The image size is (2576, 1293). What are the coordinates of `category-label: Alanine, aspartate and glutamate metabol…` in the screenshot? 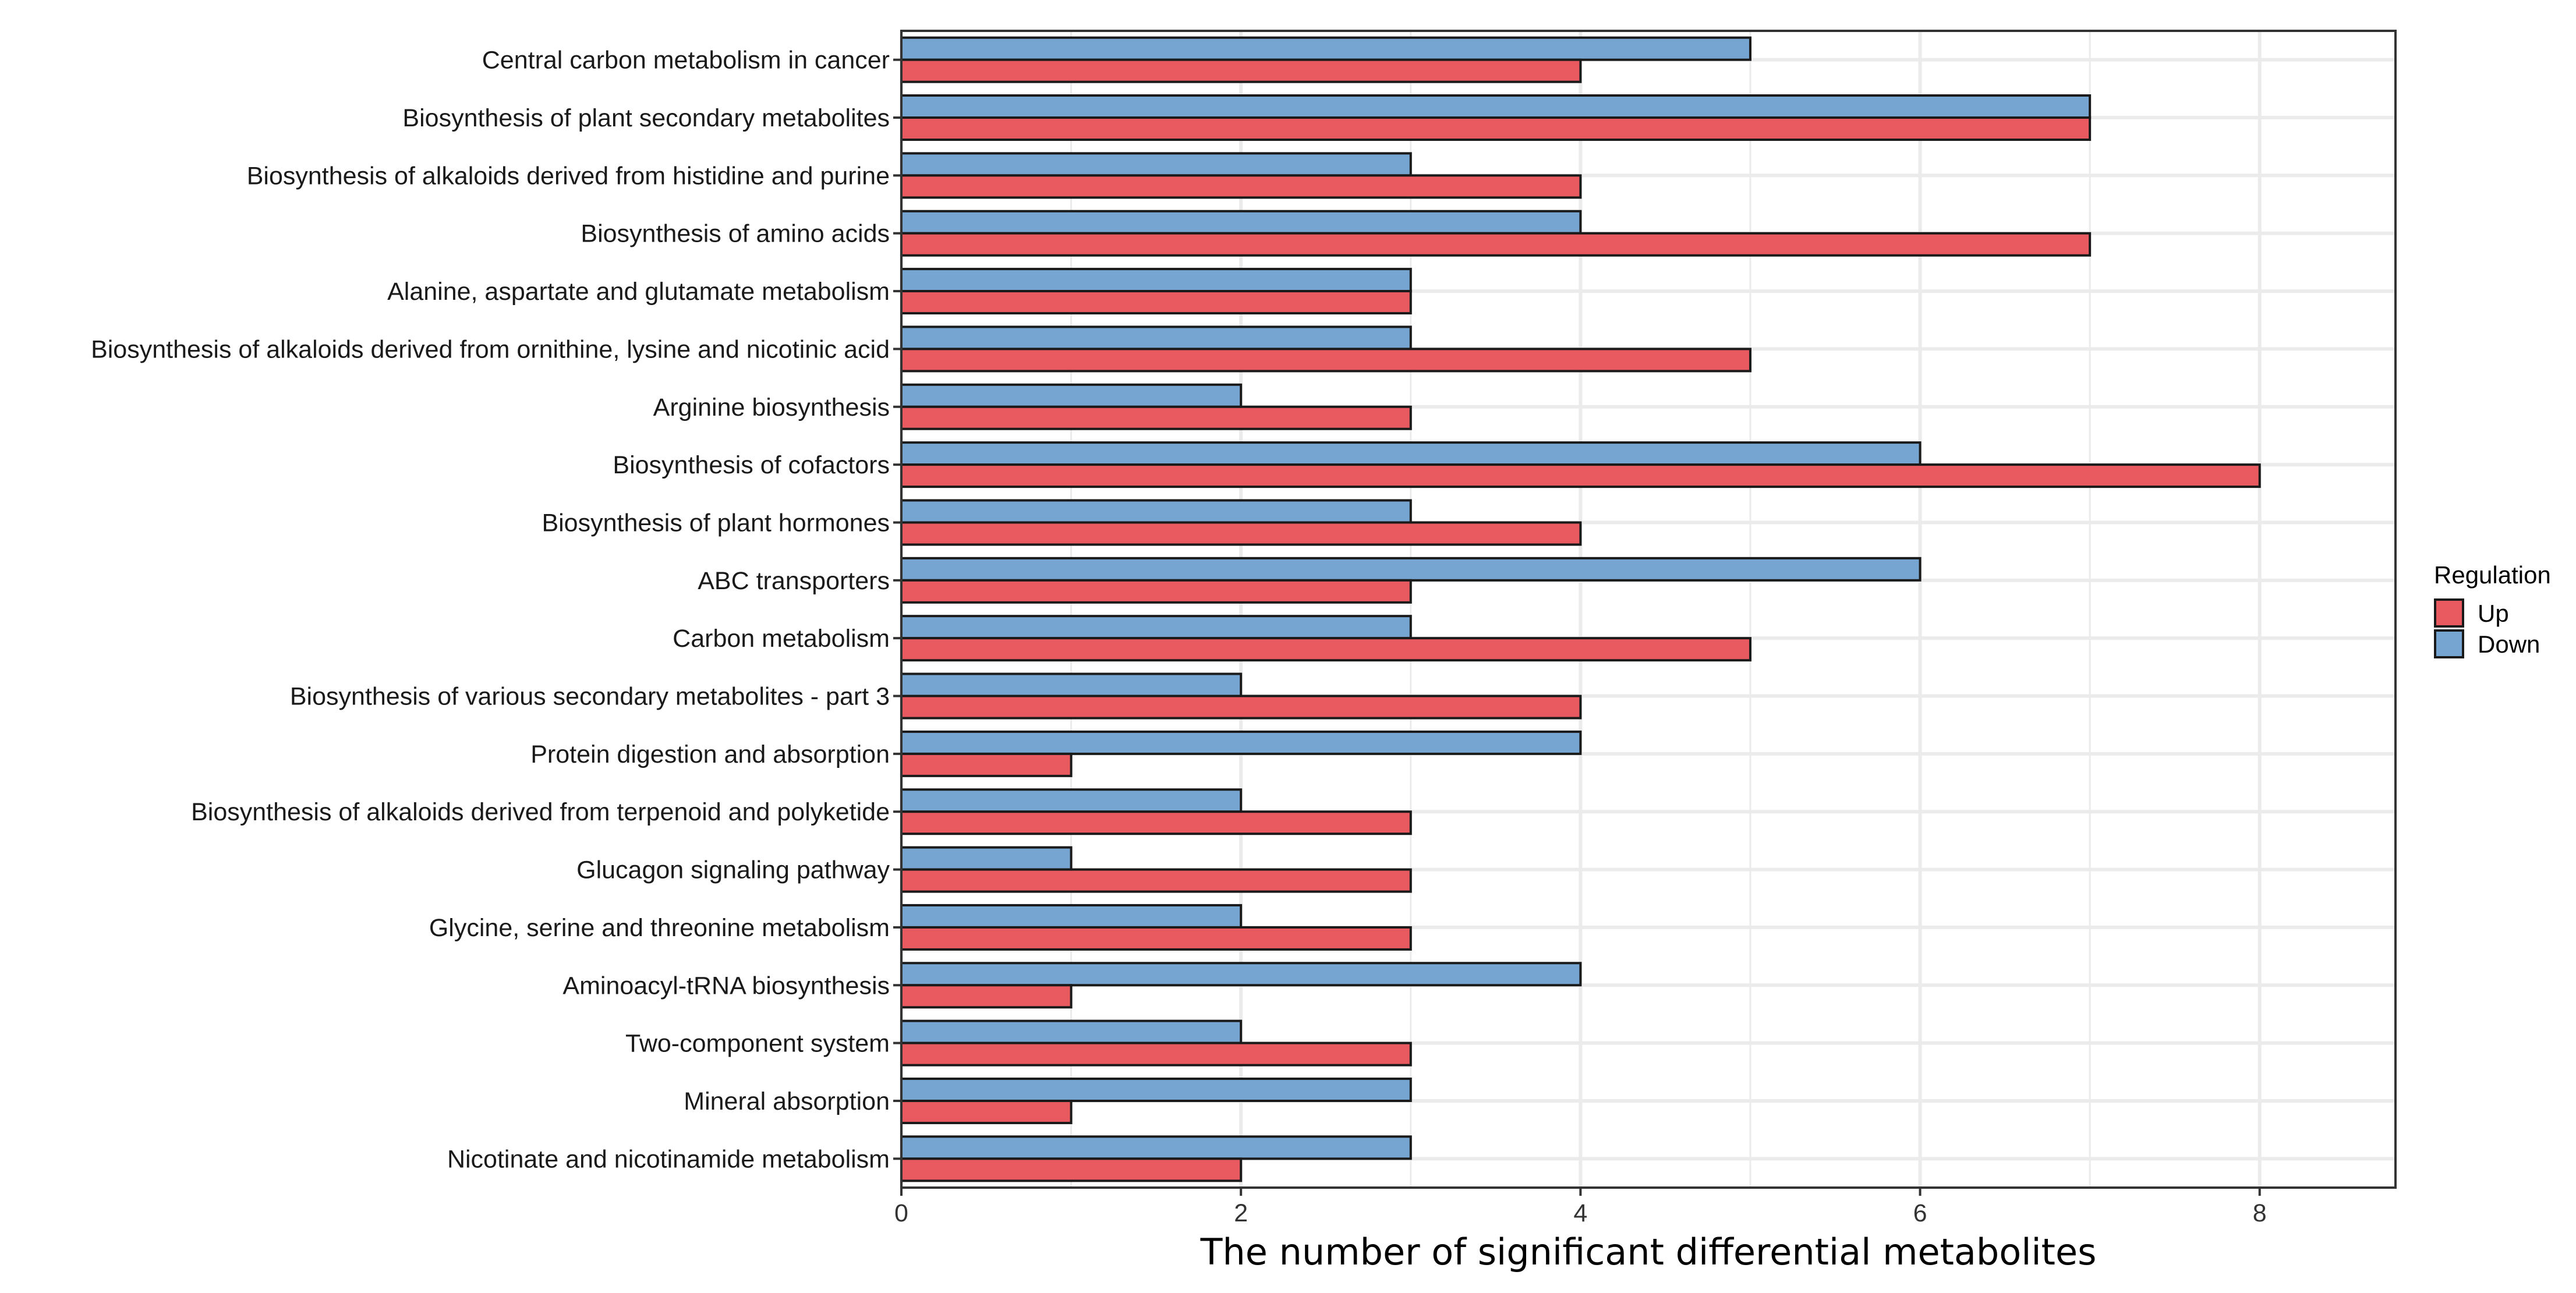 It's located at (638, 292).